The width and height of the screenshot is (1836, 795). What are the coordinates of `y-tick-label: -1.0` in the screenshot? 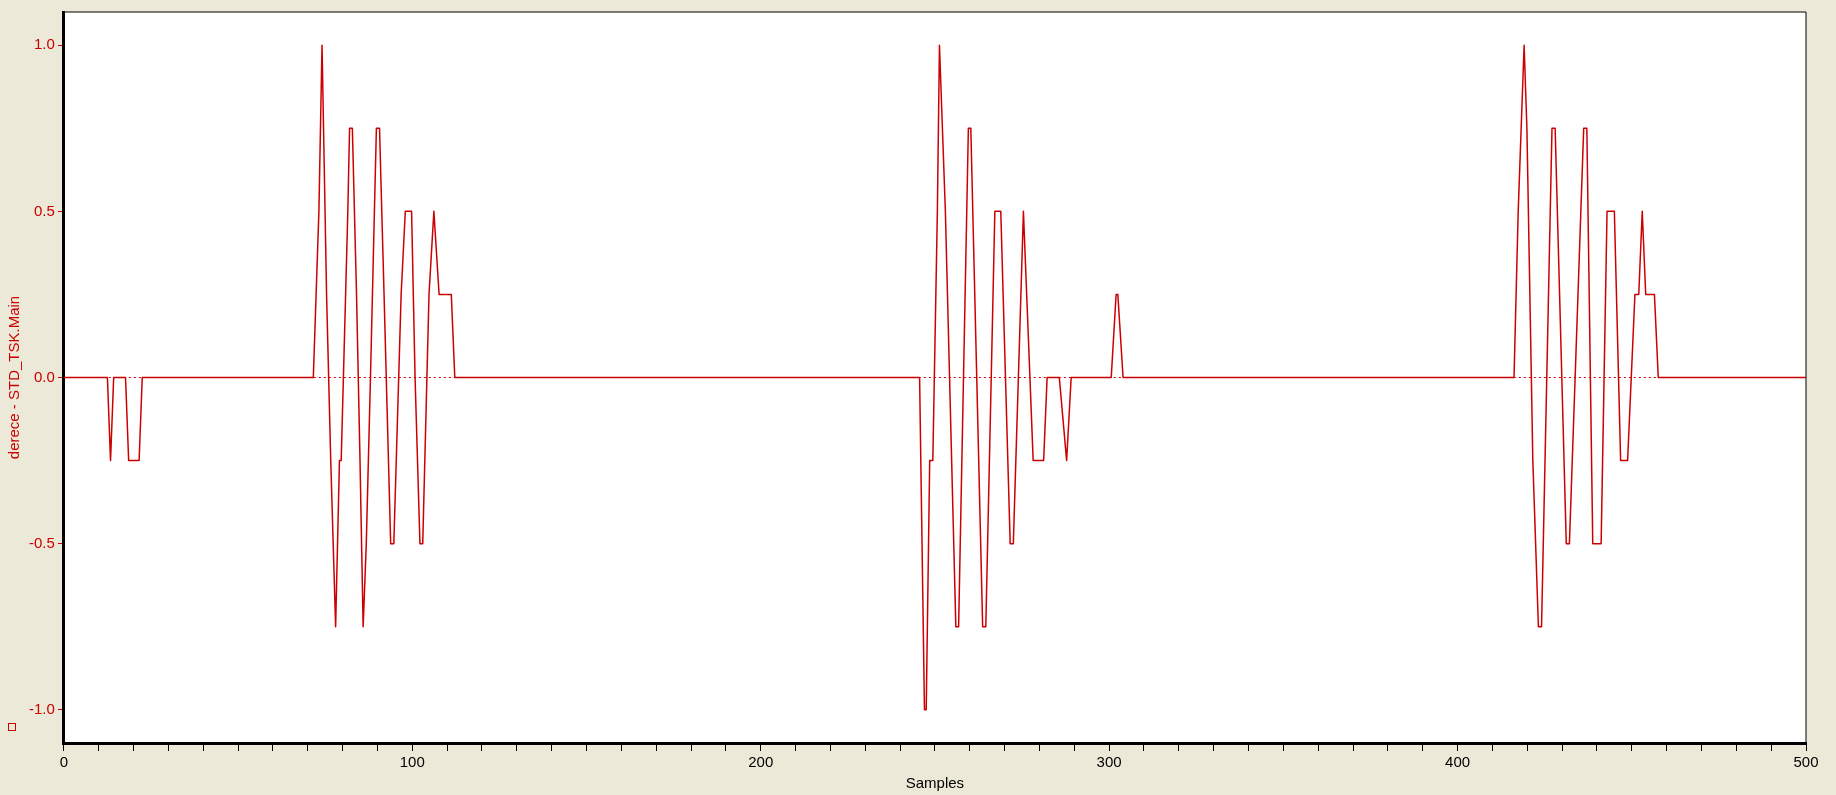 It's located at (41, 708).